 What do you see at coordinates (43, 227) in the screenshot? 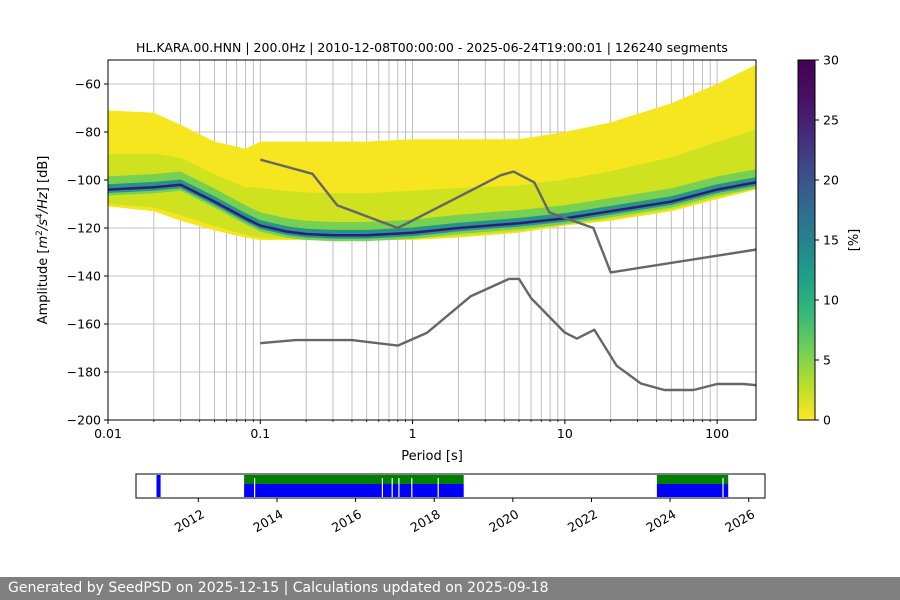
I see `y-label-slash: /` at bounding box center [43, 227].